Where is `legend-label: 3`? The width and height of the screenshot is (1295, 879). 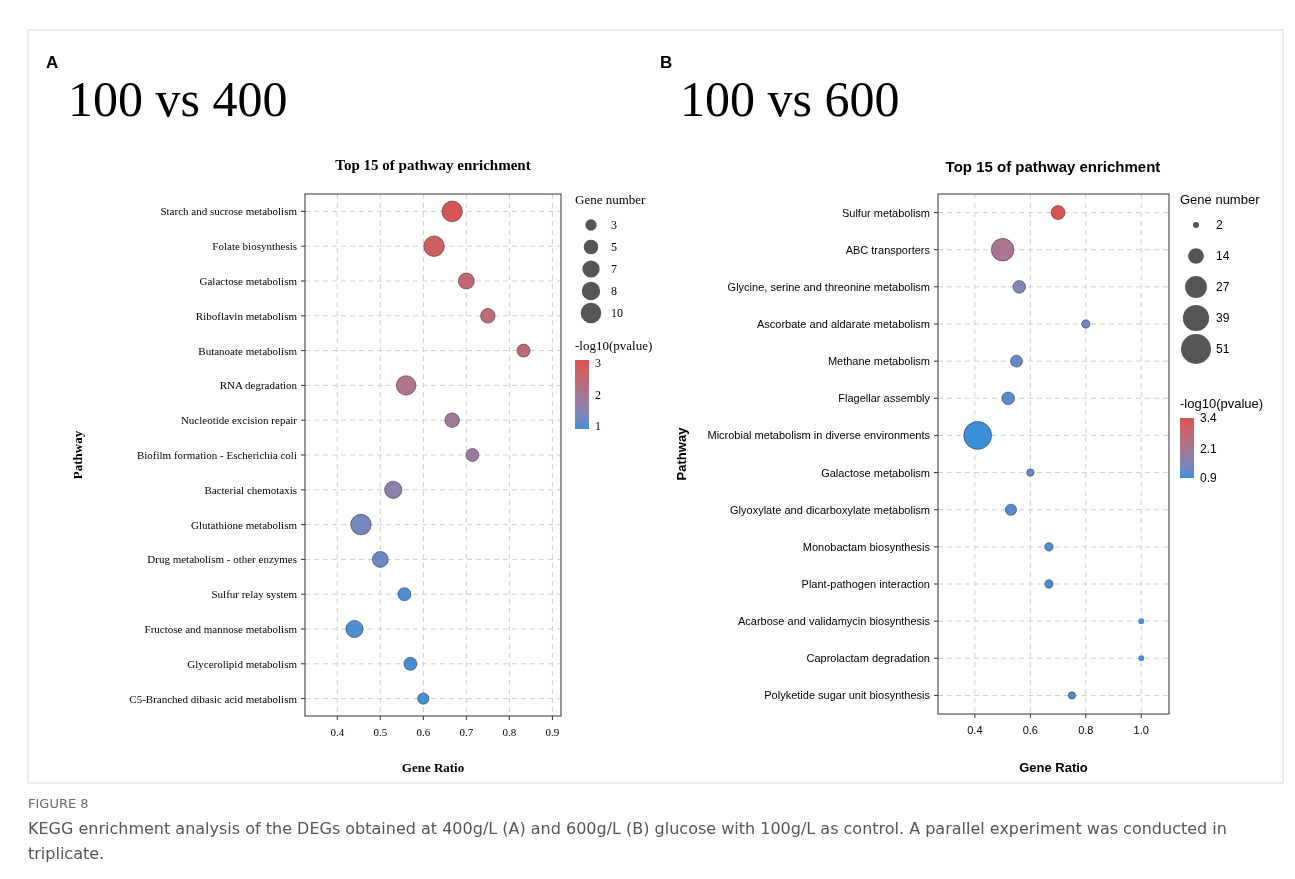 legend-label: 3 is located at coordinates (614, 225).